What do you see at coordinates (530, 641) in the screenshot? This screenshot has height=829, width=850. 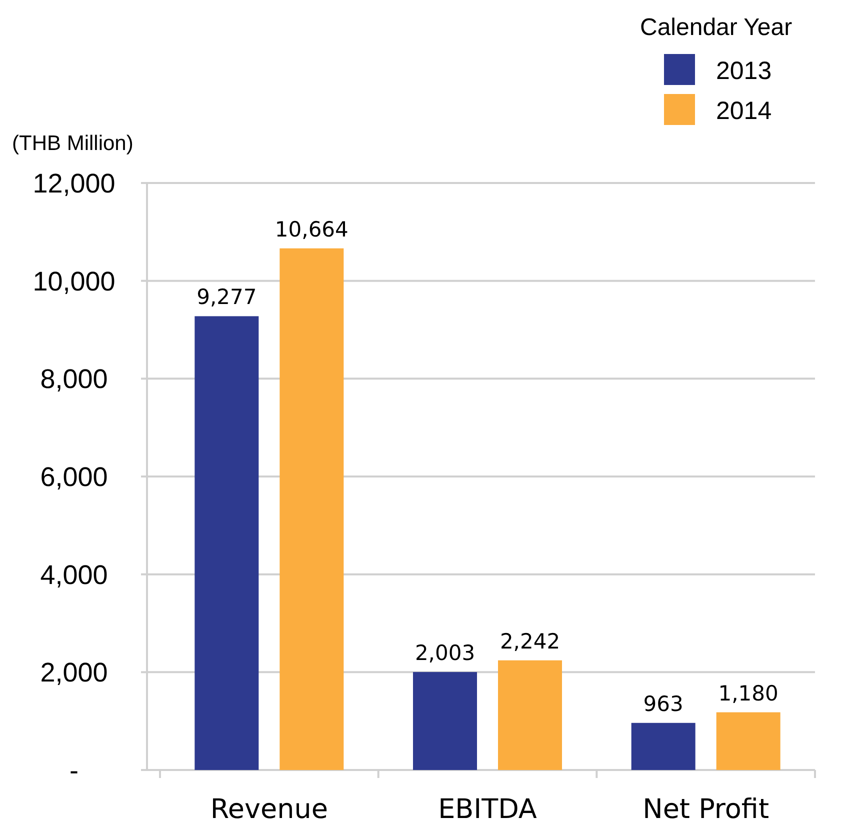 I see `data-label: 2,242` at bounding box center [530, 641].